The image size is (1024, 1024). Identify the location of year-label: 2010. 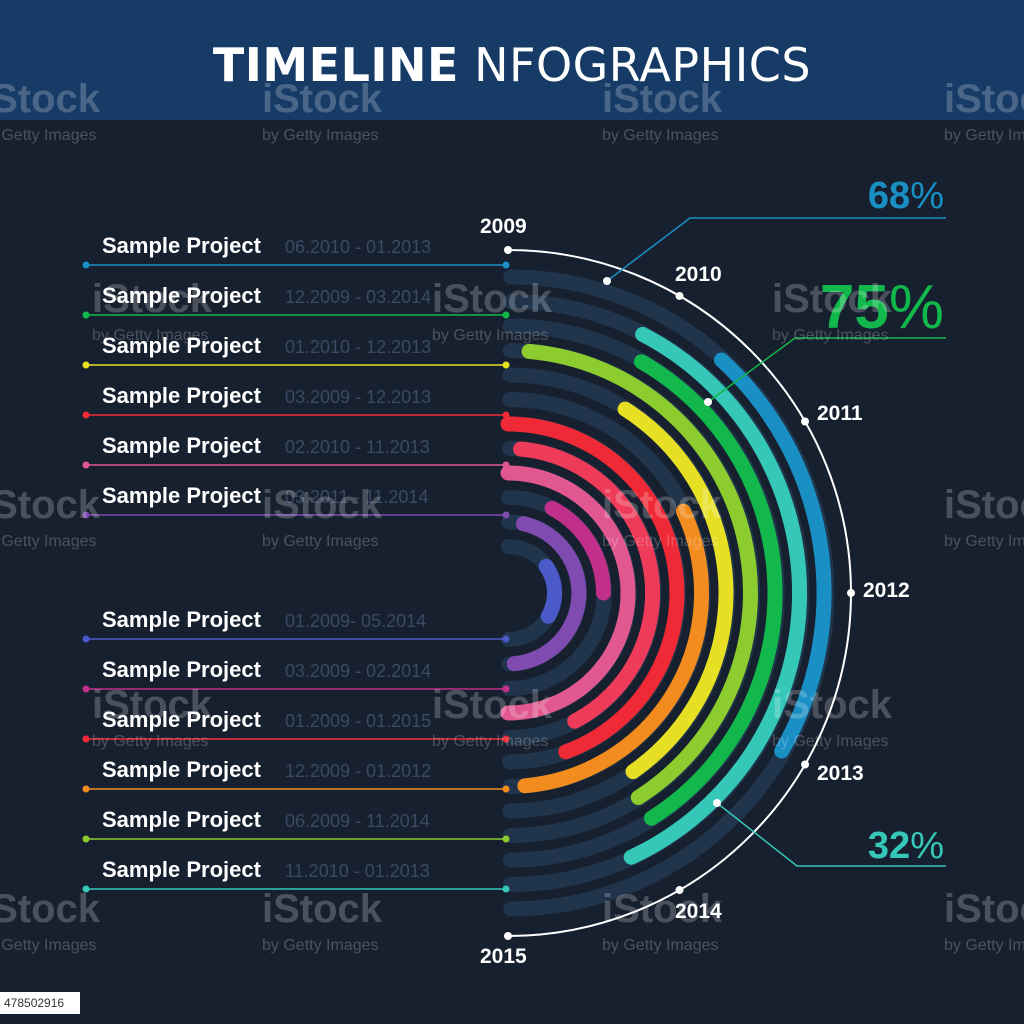
(698, 274).